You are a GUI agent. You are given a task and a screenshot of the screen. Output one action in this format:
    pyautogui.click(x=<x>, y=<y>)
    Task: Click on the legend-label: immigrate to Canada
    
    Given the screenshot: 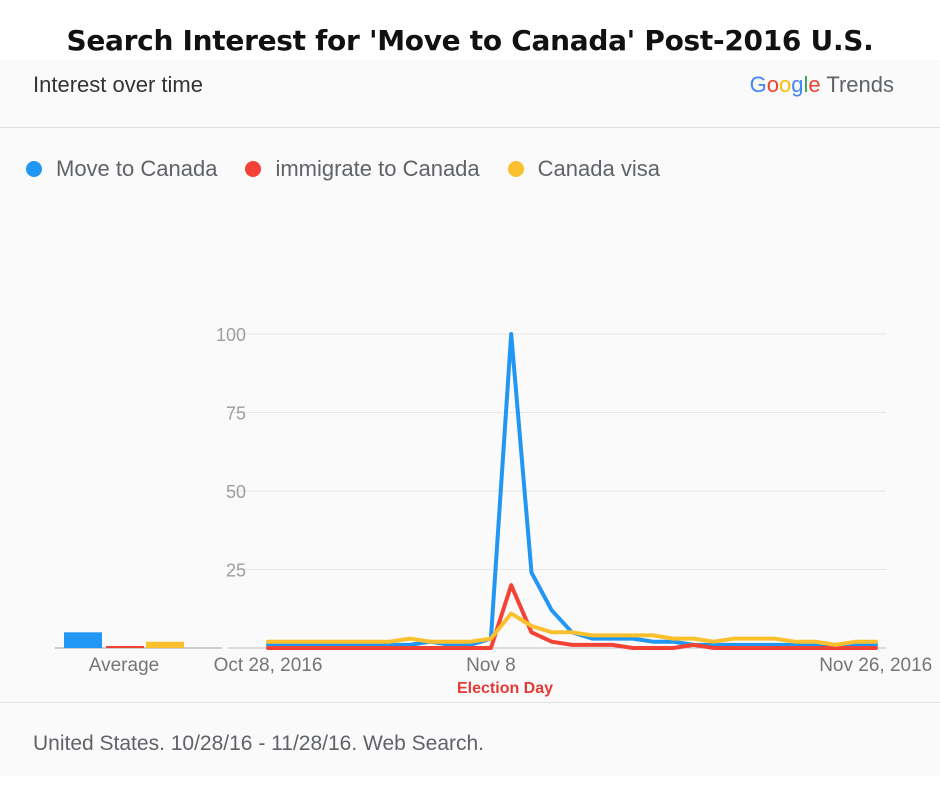 What is the action you would take?
    pyautogui.click(x=377, y=168)
    